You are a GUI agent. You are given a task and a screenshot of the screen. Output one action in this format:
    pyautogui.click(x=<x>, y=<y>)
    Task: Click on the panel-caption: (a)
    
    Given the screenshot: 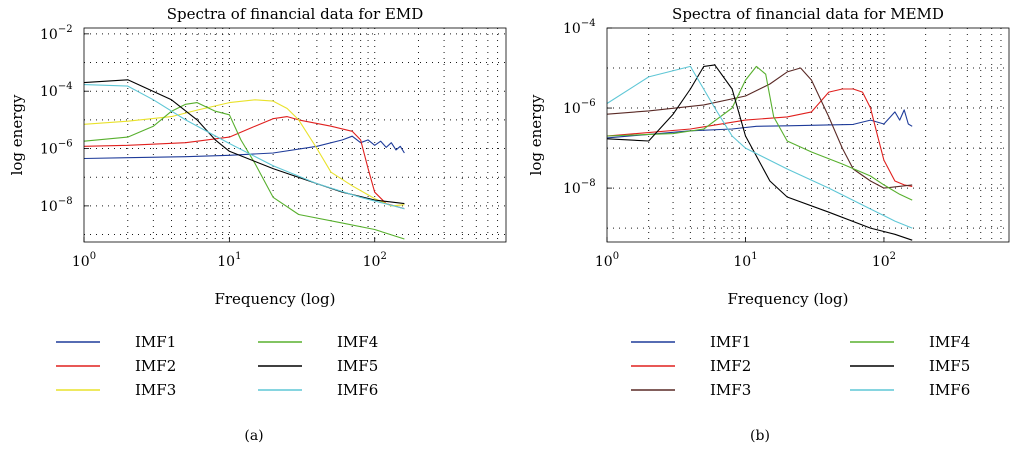 What is the action you would take?
    pyautogui.click(x=253, y=436)
    